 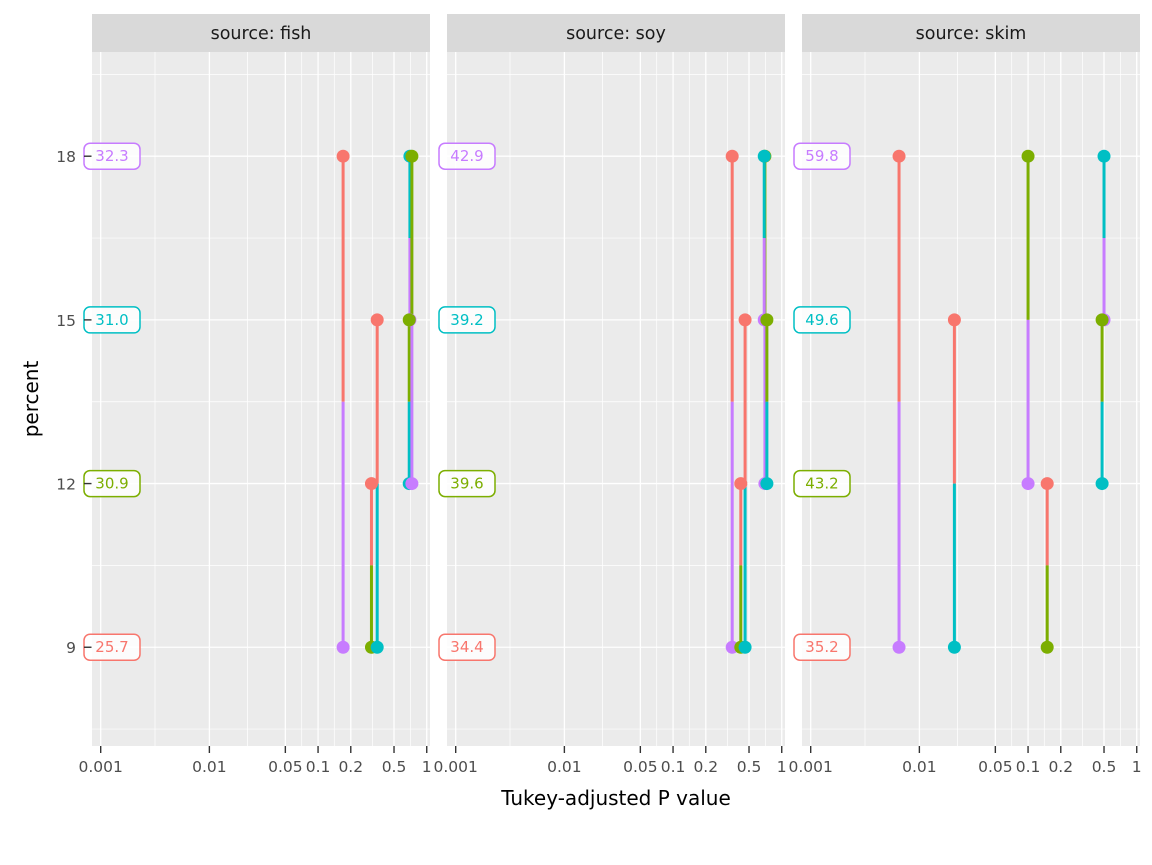 I want to click on emmean-label: 30.9, so click(x=111, y=484).